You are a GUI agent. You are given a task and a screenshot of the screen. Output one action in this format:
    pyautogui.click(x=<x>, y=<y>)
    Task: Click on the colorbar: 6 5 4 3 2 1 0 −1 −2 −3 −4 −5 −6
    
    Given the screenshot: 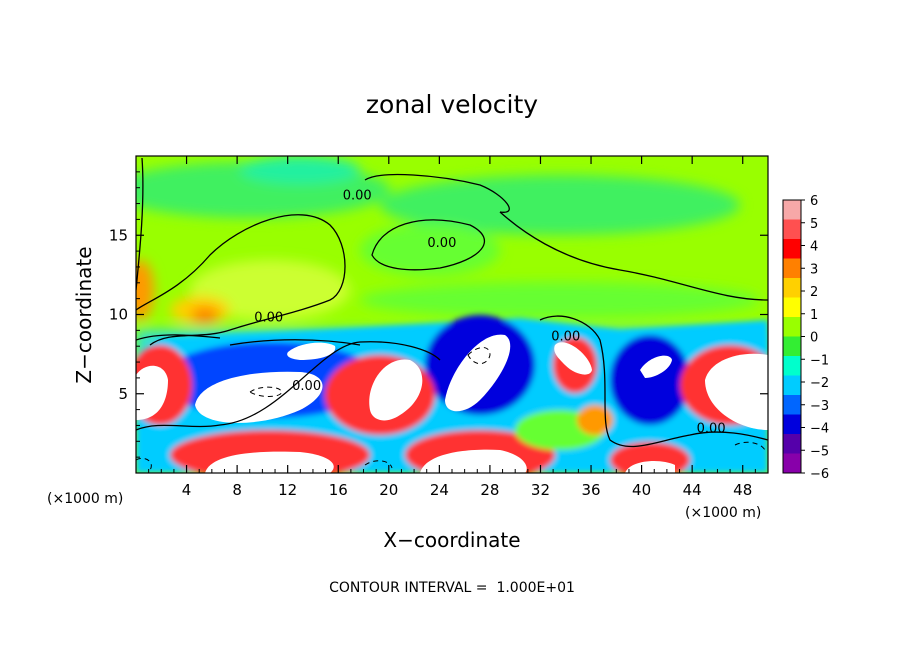 What is the action you would take?
    pyautogui.click(x=805, y=338)
    